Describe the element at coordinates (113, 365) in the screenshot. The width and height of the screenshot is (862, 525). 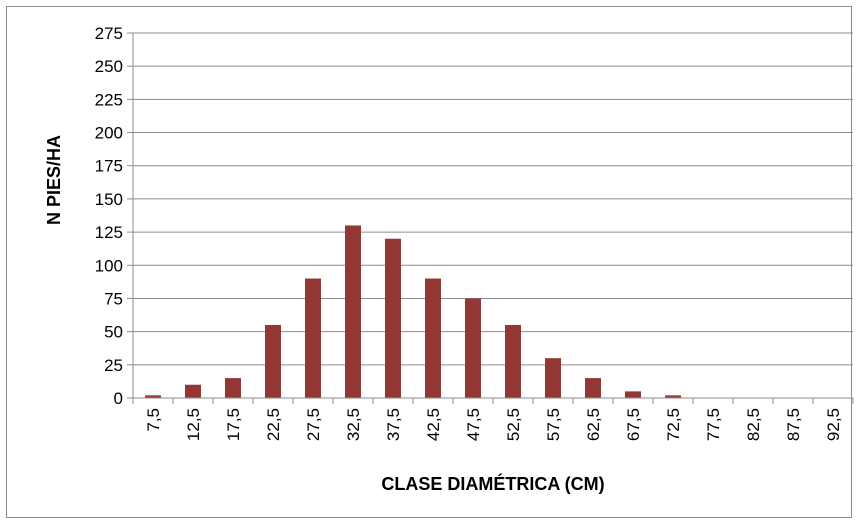
I see `y-tick-label: 25` at that location.